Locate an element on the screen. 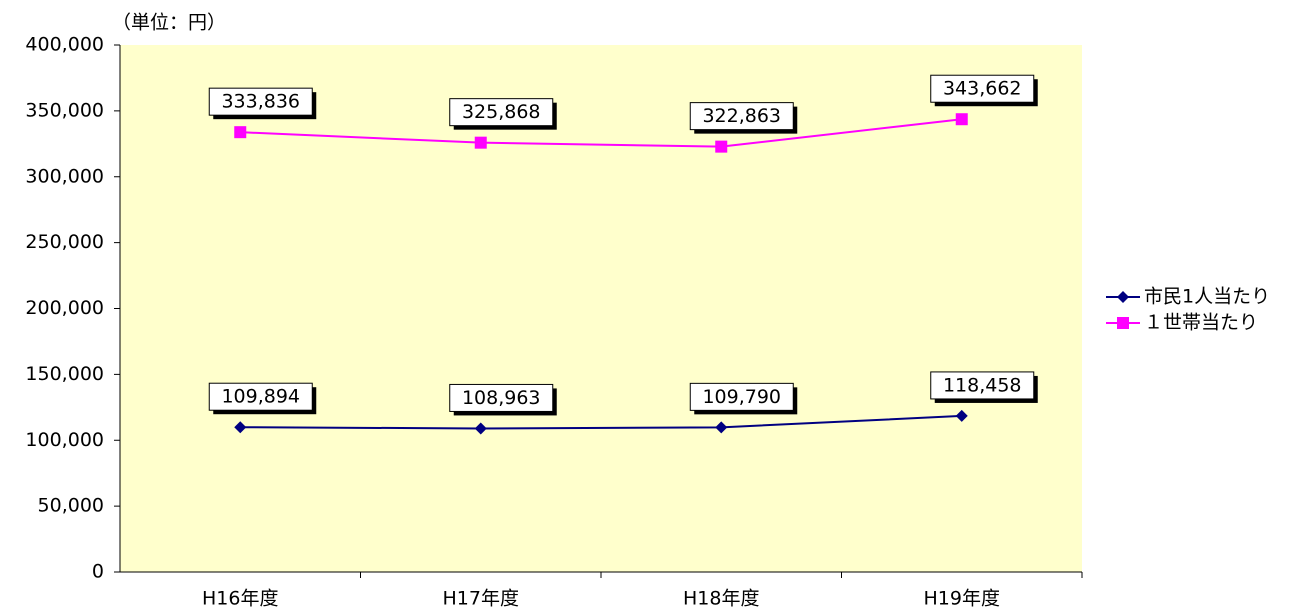 The width and height of the screenshot is (1296, 608). y-tick-label: 350,000 is located at coordinates (64, 110).